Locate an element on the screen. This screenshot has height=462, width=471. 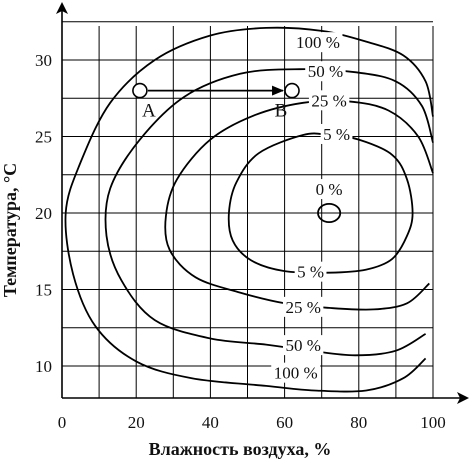
y-axis-title: Температура, °С is located at coordinates (10, 230).